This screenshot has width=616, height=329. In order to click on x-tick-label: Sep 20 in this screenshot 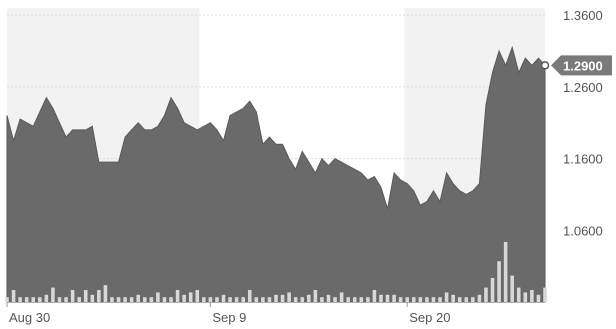, I will do `click(429, 317)`.